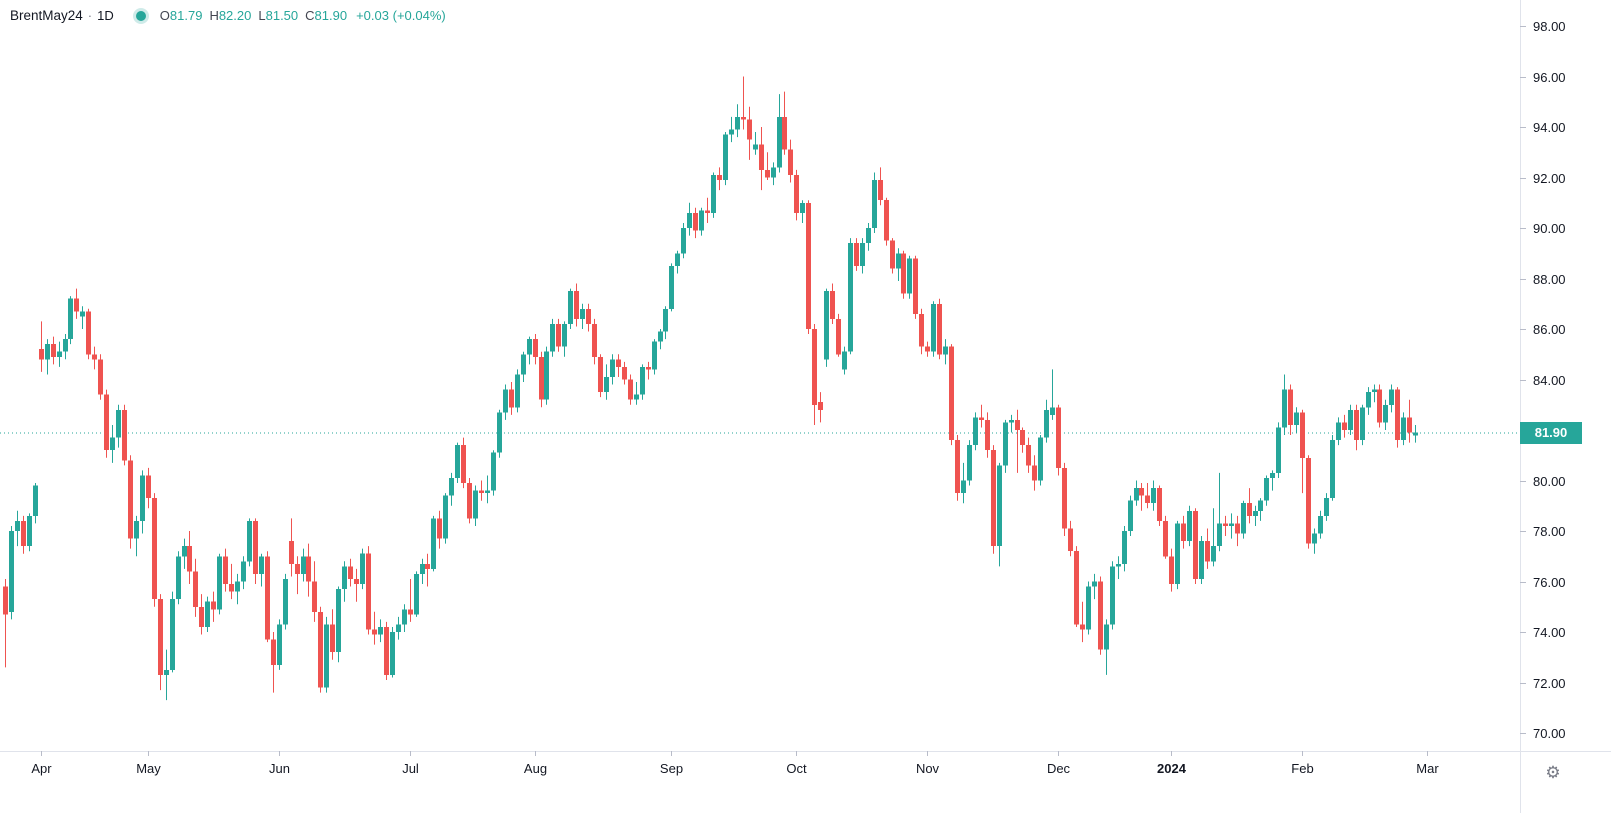 This screenshot has height=813, width=1611. What do you see at coordinates (1549, 178) in the screenshot?
I see `price-axis-label: 92.00` at bounding box center [1549, 178].